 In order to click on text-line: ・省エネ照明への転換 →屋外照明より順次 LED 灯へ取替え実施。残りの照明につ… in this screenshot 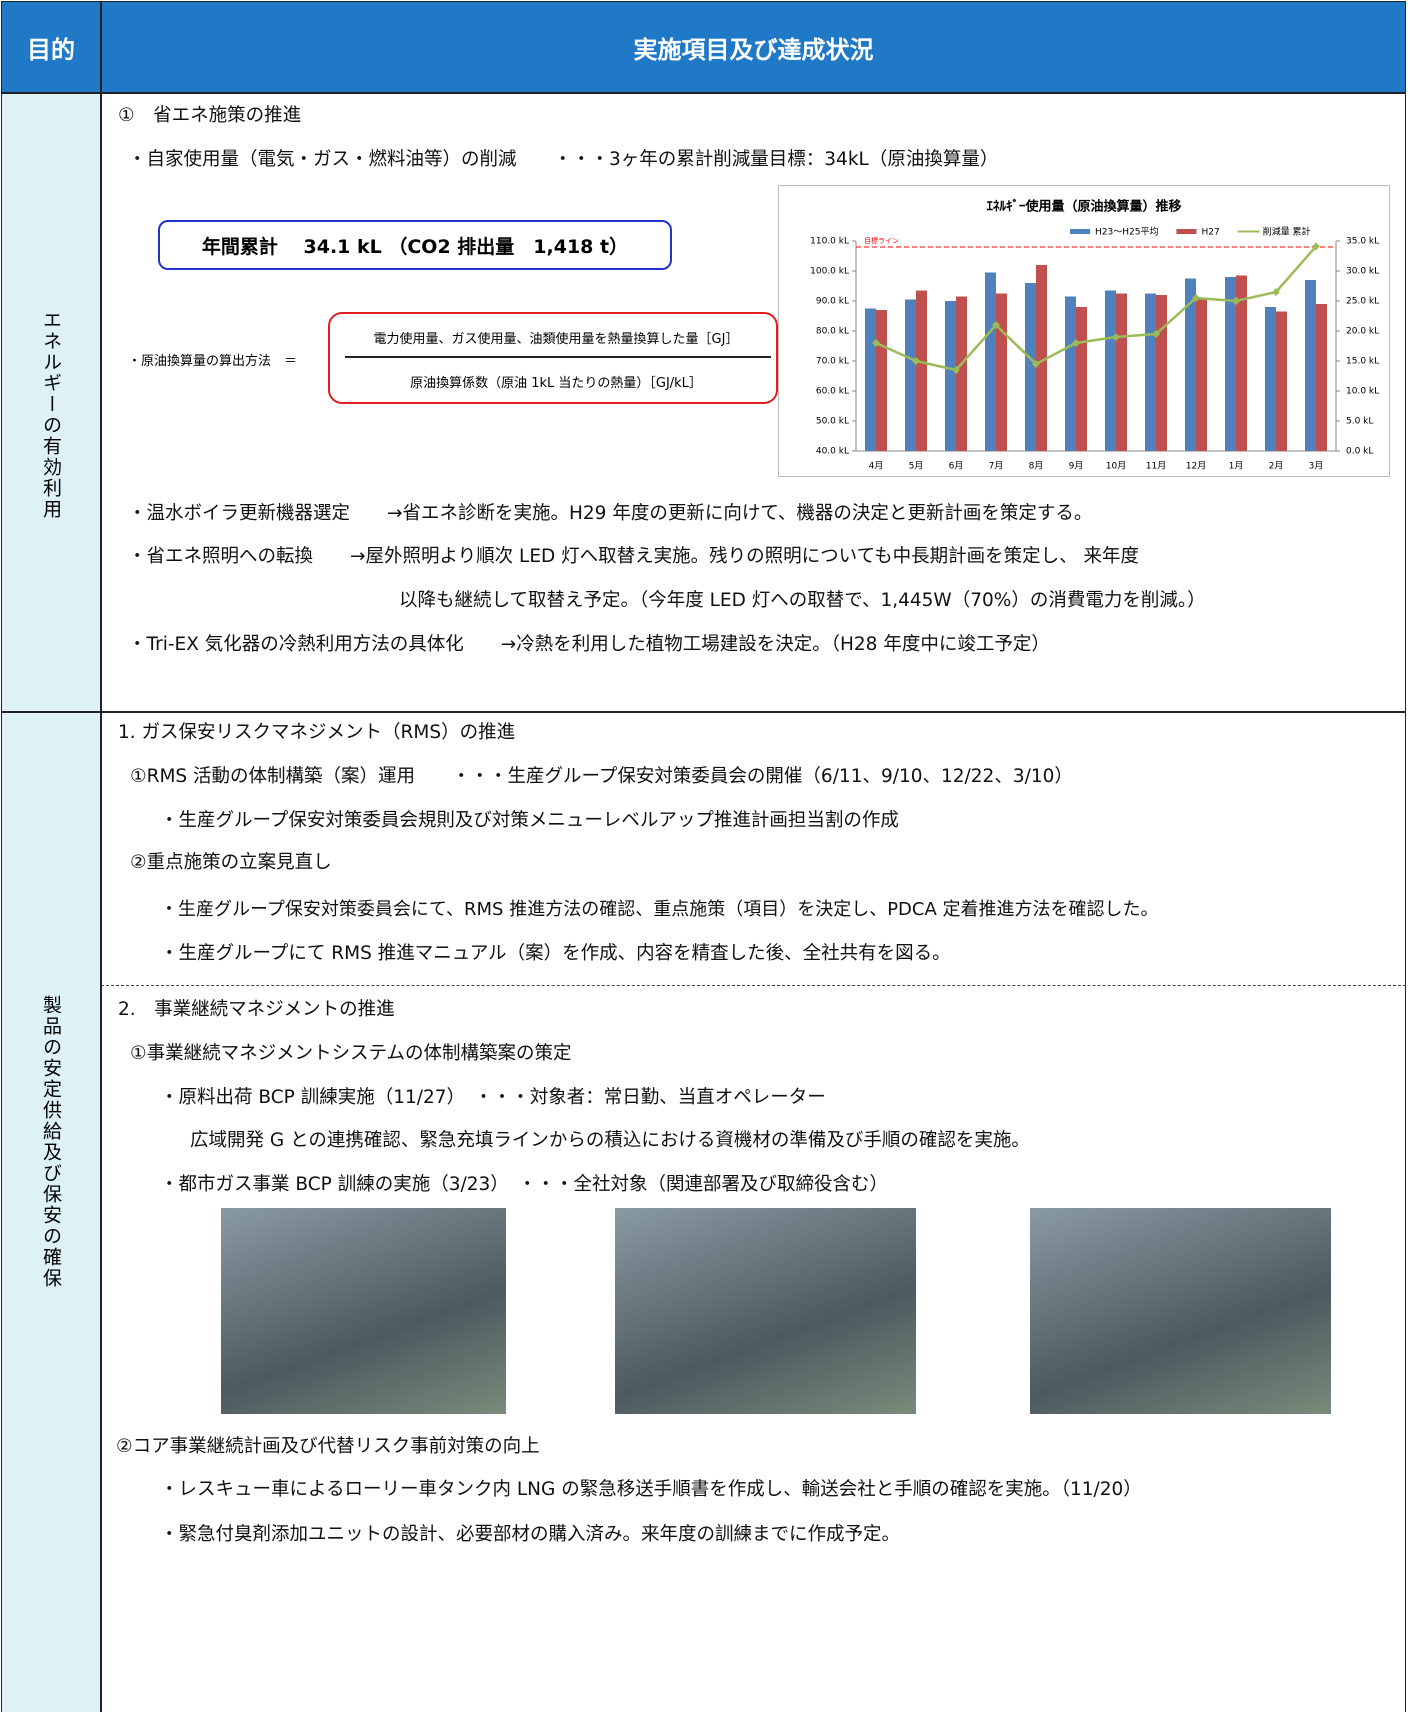, I will do `click(634, 556)`.